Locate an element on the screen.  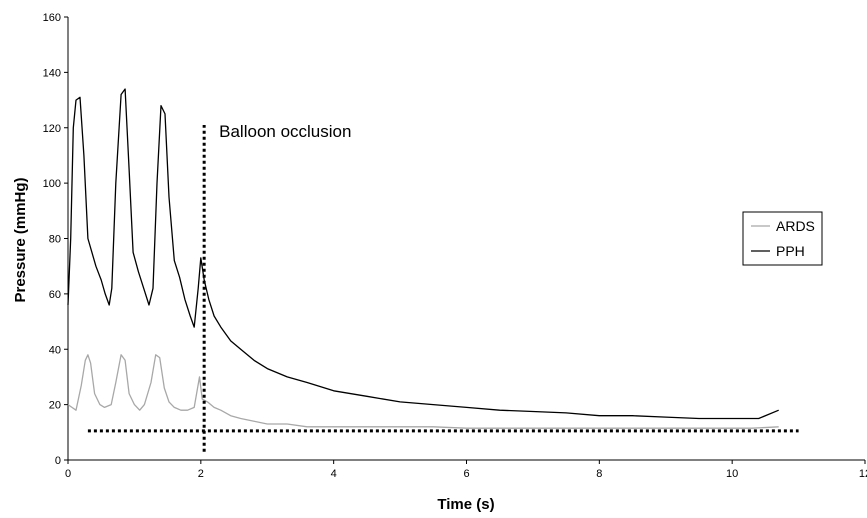
x-tick-label: 10 is located at coordinates (732, 474).